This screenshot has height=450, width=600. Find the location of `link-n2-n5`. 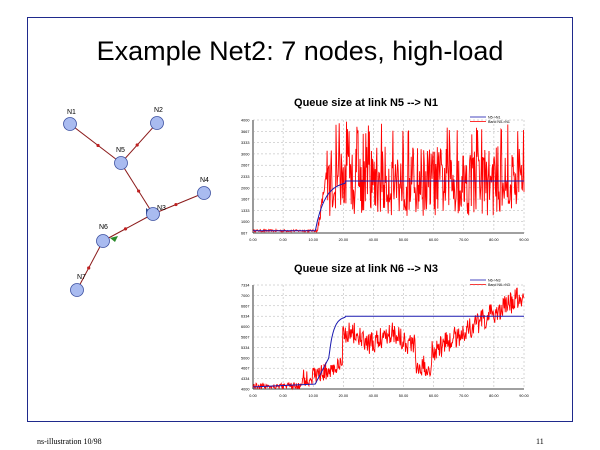

link-n2-n5 is located at coordinates (139, 143).